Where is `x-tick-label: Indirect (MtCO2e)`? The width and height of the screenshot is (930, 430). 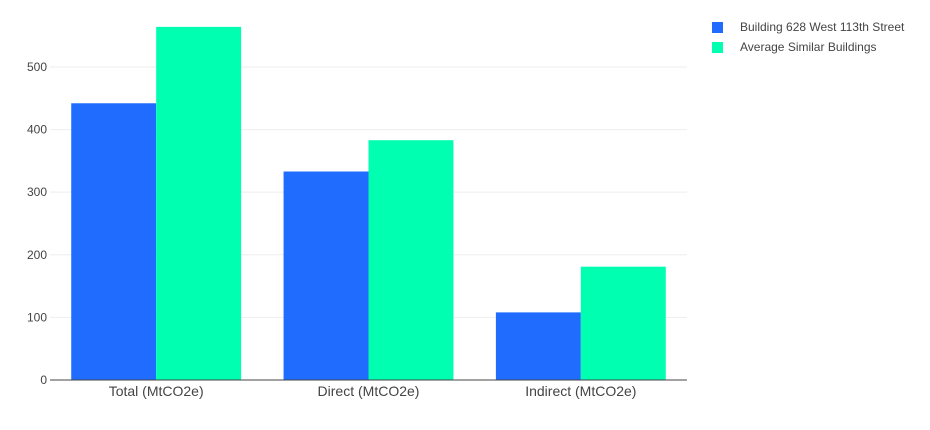 x-tick-label: Indirect (MtCO2e) is located at coordinates (580, 391).